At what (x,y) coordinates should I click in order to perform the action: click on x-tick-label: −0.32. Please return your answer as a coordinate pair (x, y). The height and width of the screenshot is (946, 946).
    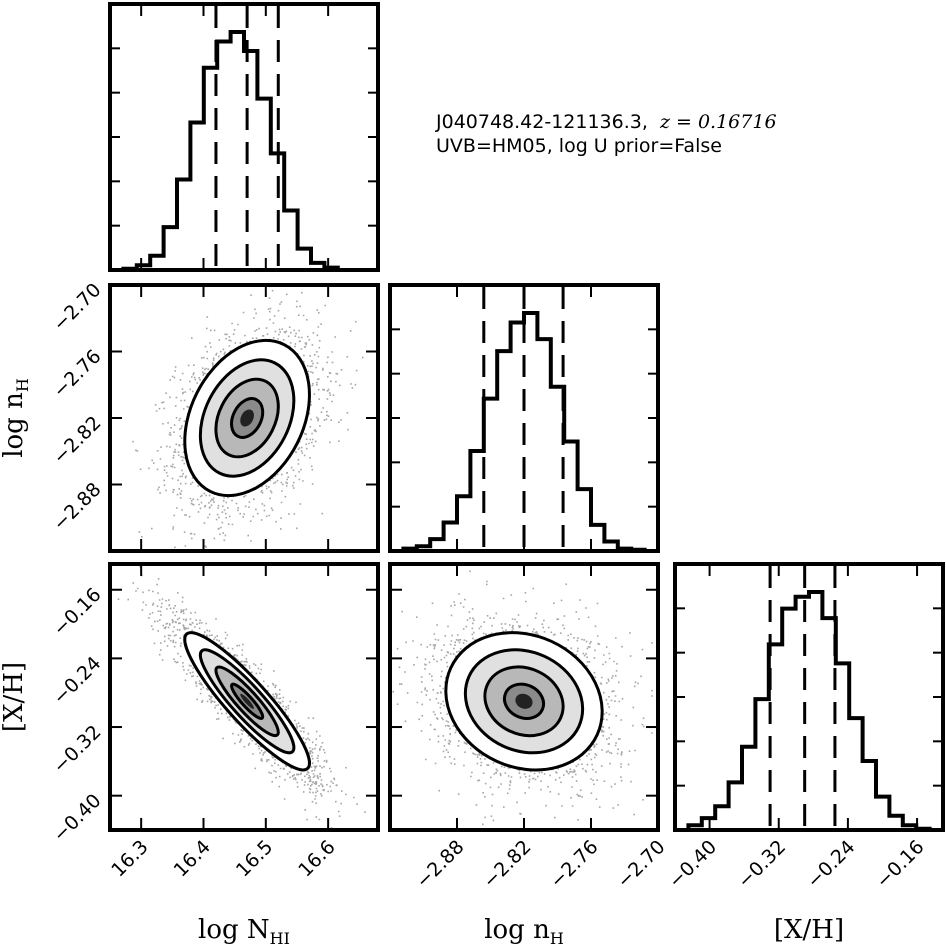
    Looking at the image, I should click on (762, 864).